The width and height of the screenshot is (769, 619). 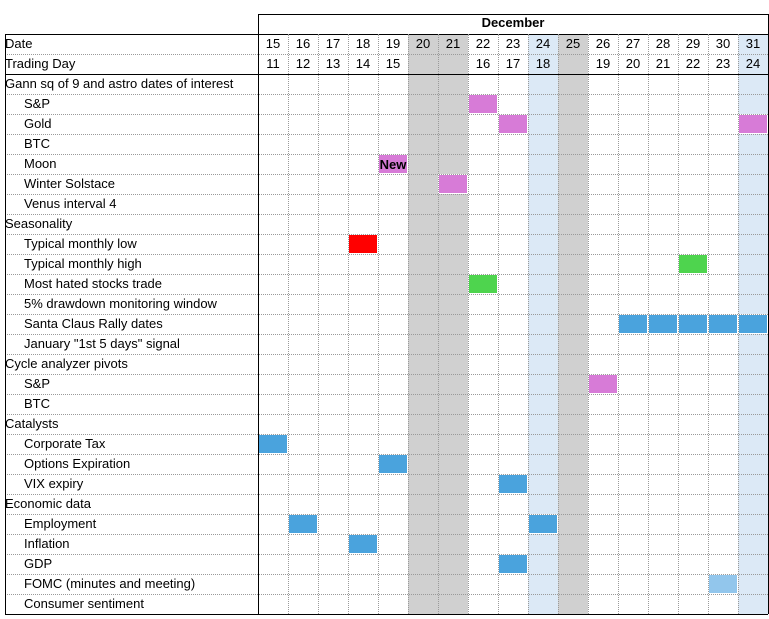 I want to click on grid-left-line, so click(x=5, y=324).